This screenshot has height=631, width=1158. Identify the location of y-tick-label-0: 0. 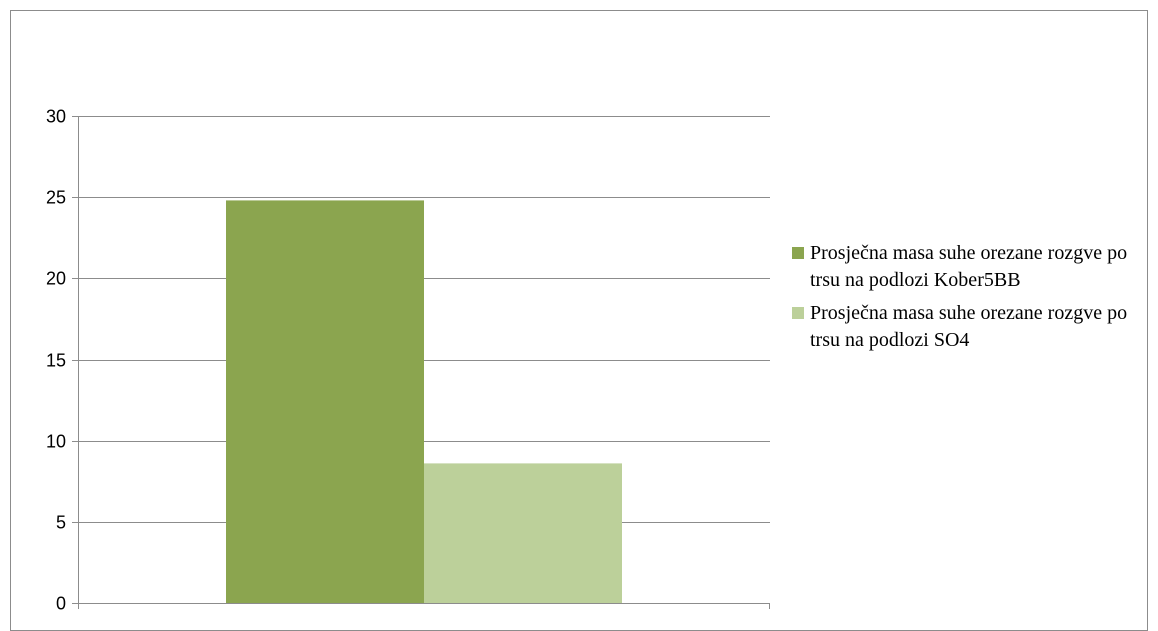
(61, 604).